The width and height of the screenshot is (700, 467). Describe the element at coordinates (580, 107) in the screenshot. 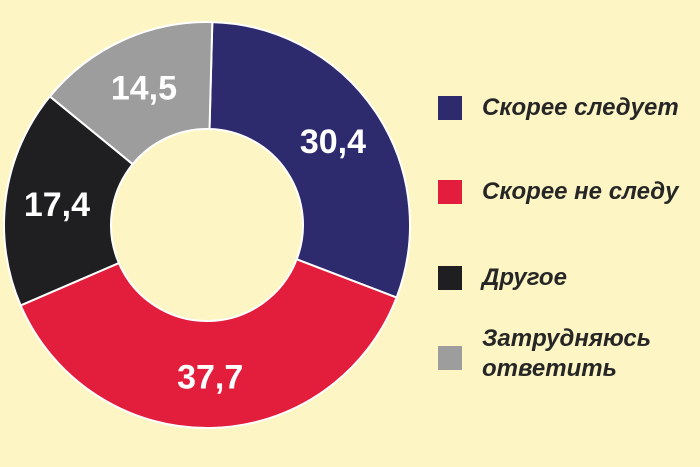

I see `legend-label-1: Скорее следует` at that location.